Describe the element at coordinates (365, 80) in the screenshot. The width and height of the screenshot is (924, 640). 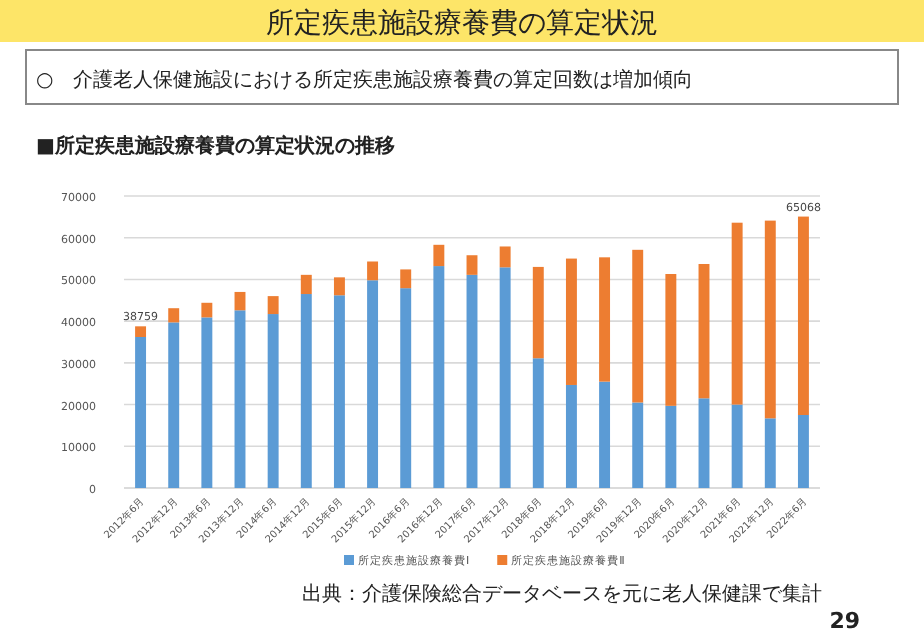
I see `chart-subtitle: ○ 介護老人保健施設における所定疾患施設療養費の算定回数は増加傾向` at that location.